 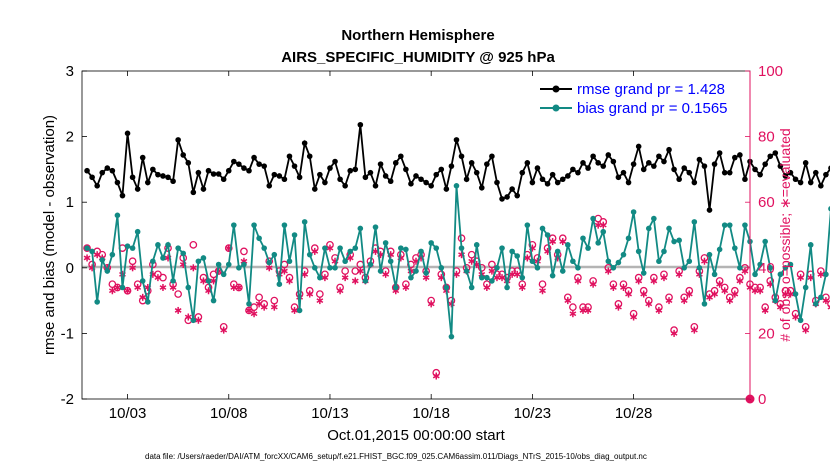 I want to click on legend-bias-label: bias grand pr = 0.1565, so click(x=652, y=108).